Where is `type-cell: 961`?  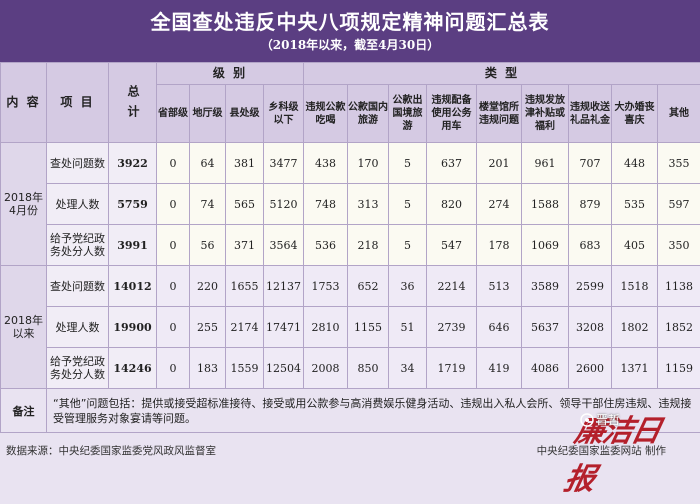 type-cell: 961 is located at coordinates (545, 163).